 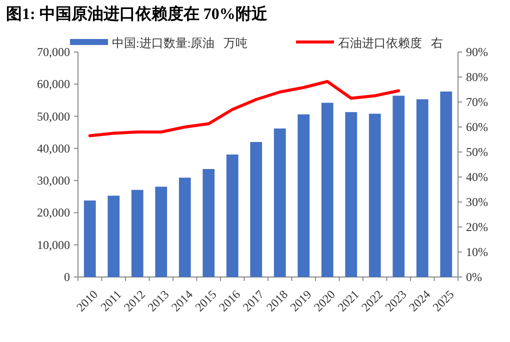 I want to click on chart-title: 图1: 中国原油进口依赖度在 70%附近, so click(x=137, y=13).